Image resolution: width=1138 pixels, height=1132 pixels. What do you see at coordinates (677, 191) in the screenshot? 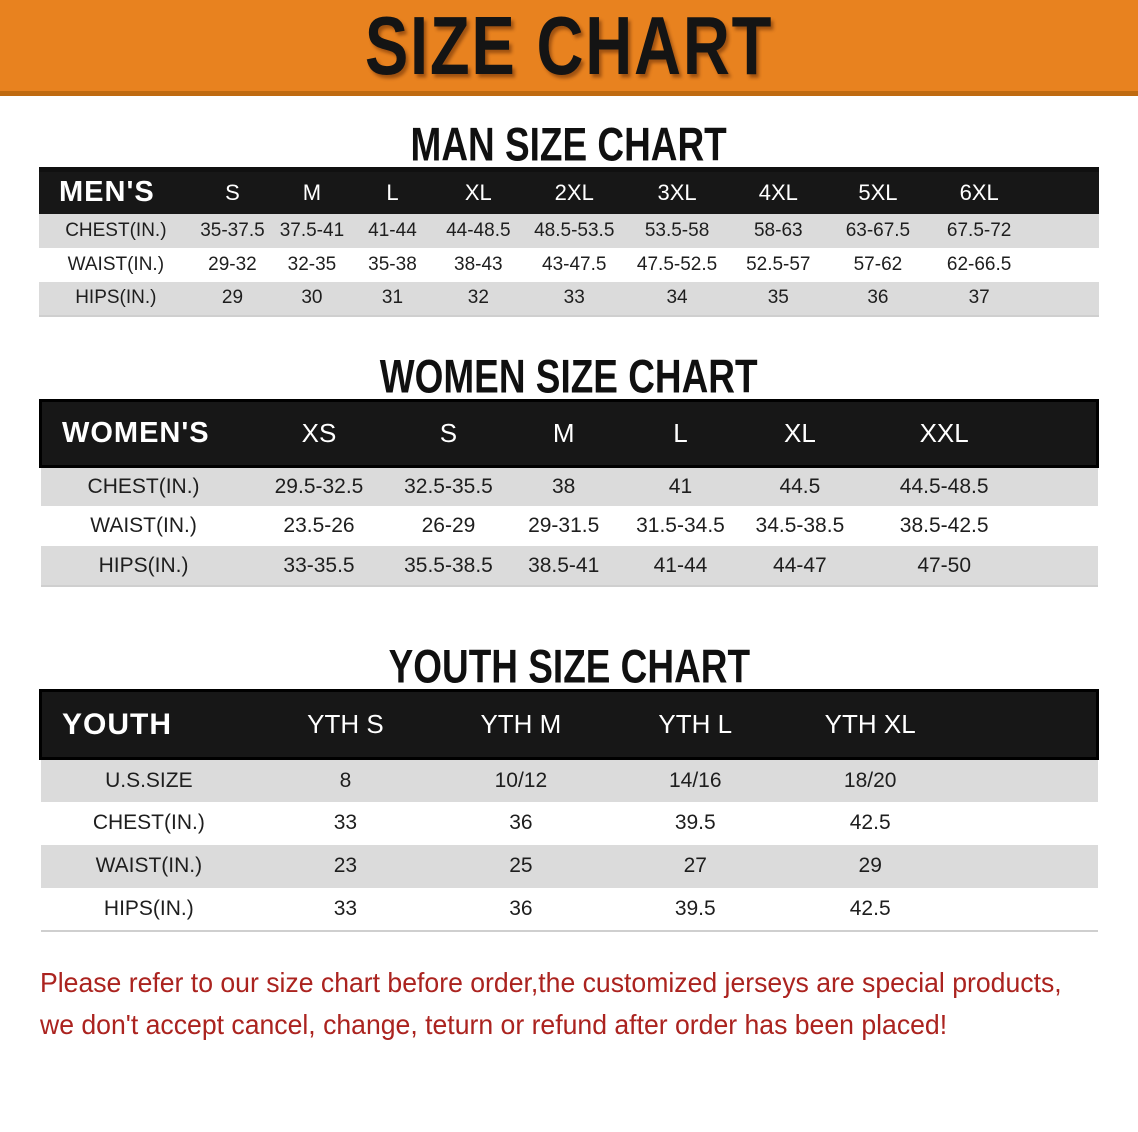
I see `size-header: 3XL` at bounding box center [677, 191].